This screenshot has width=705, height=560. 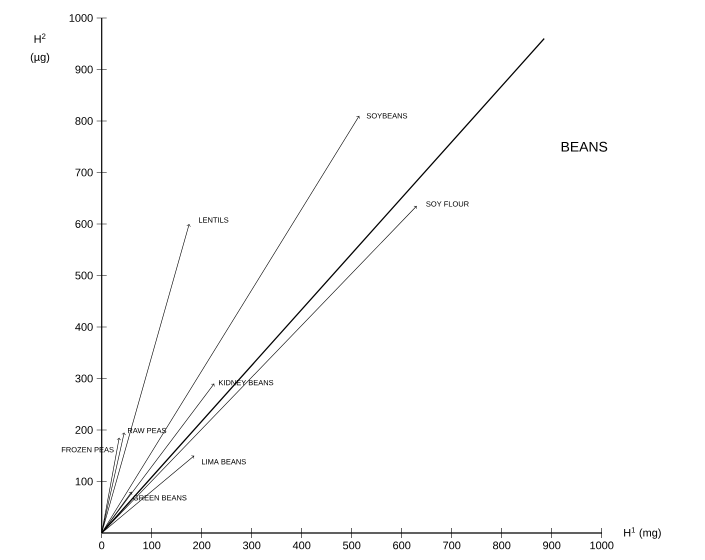 I want to click on y-tick-label: 1000, so click(x=81, y=18).